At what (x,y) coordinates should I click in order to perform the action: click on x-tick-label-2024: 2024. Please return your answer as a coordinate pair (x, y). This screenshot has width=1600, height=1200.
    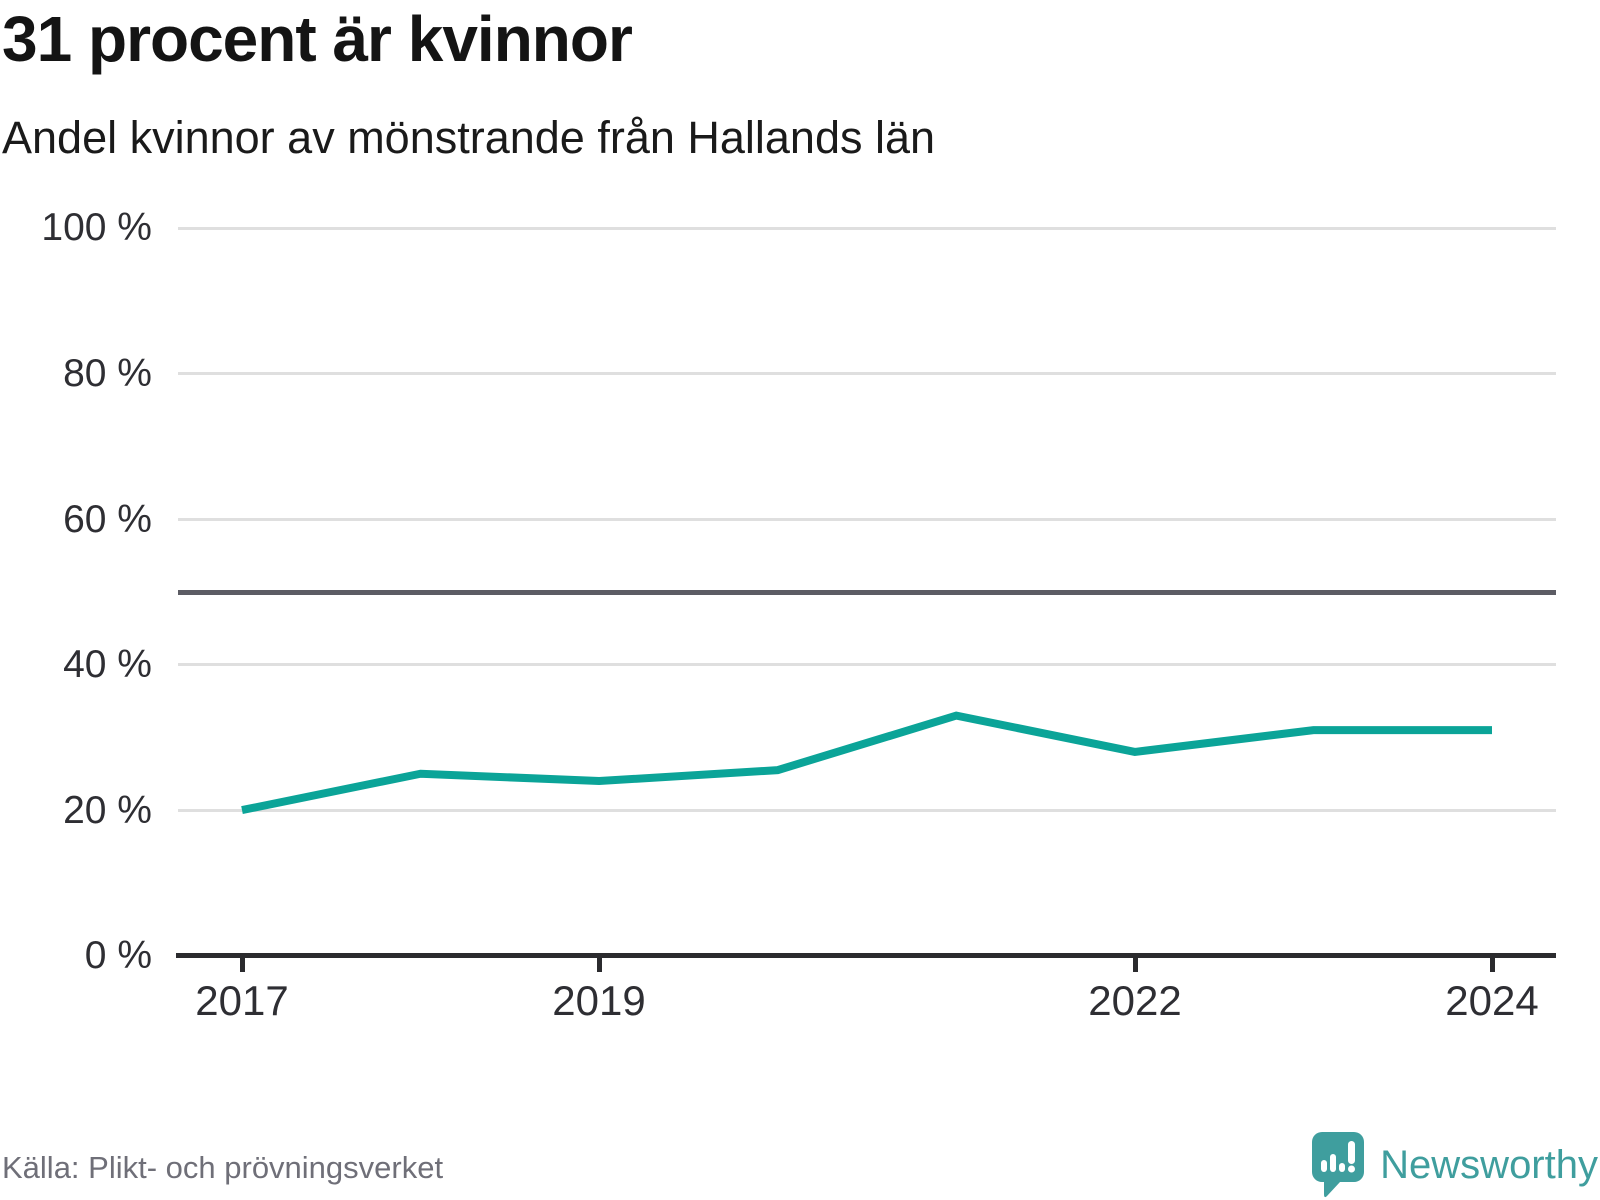
    Looking at the image, I should click on (1492, 1000).